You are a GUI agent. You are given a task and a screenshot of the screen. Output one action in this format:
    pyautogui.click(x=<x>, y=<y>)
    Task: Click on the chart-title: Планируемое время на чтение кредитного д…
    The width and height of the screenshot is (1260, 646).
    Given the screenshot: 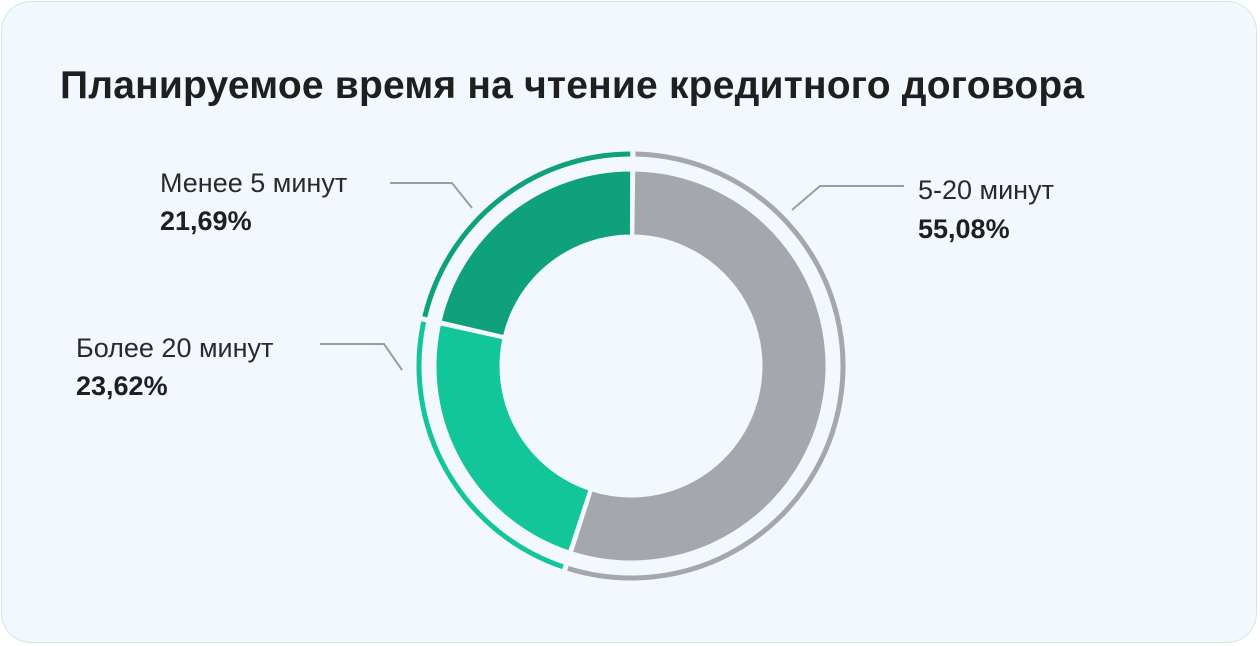 What is the action you would take?
    pyautogui.click(x=572, y=85)
    